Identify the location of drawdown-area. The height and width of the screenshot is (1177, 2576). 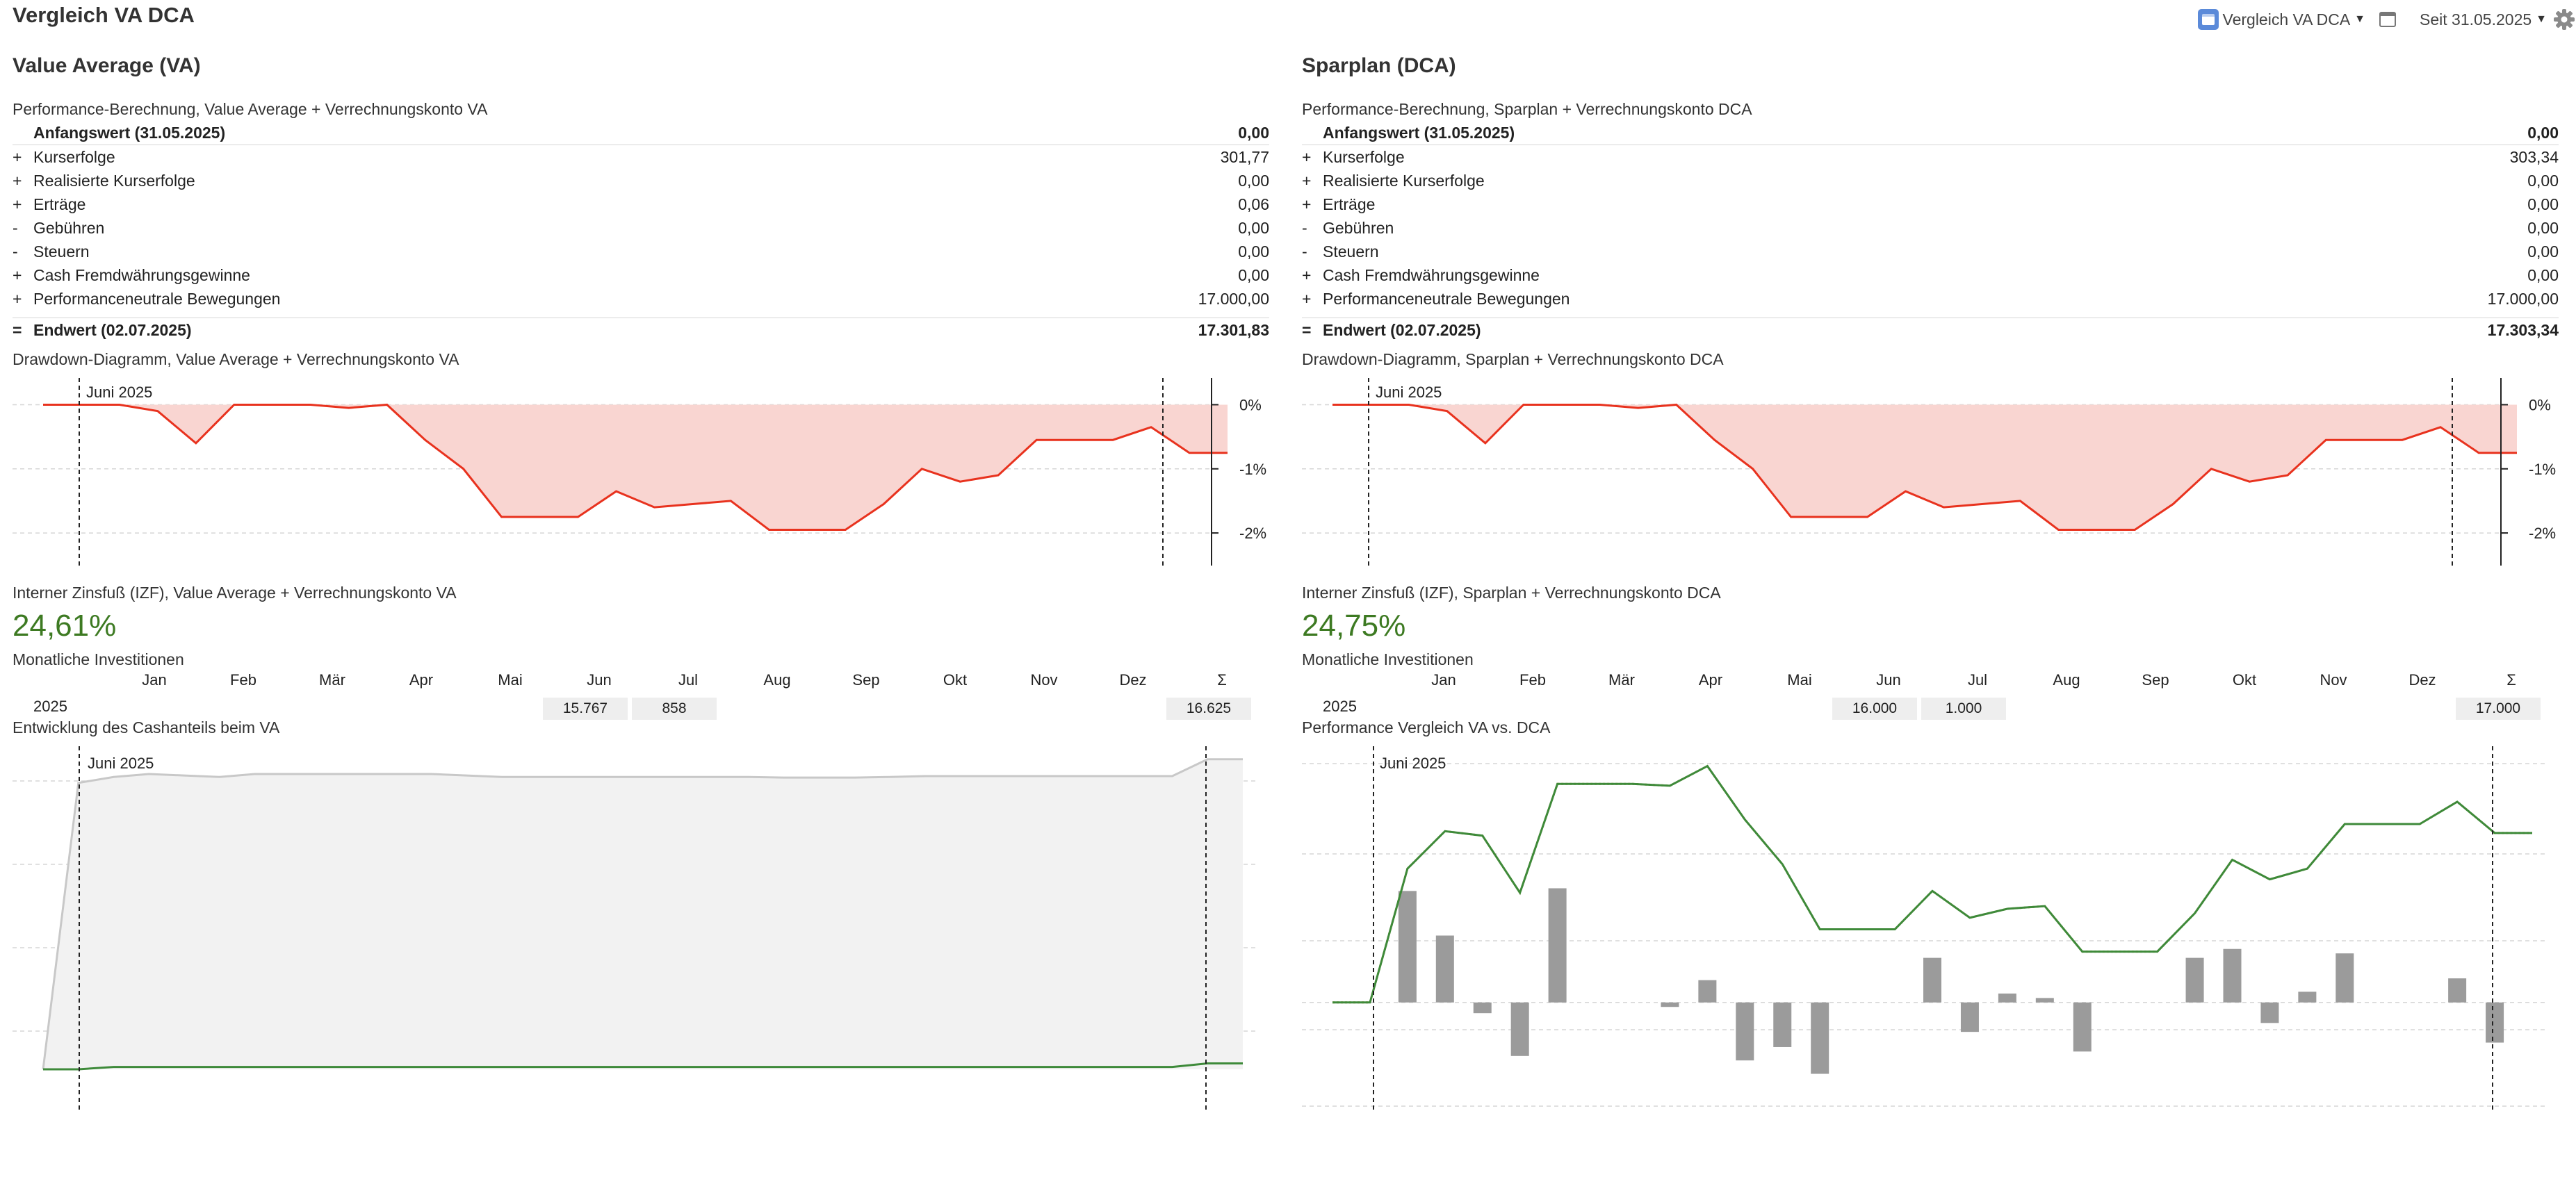
(635, 467).